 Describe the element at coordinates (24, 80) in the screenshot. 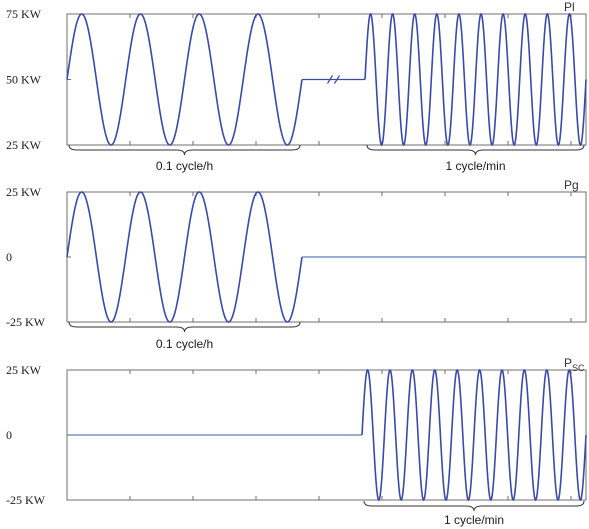

I see `y-tick-label: 50 KW` at that location.